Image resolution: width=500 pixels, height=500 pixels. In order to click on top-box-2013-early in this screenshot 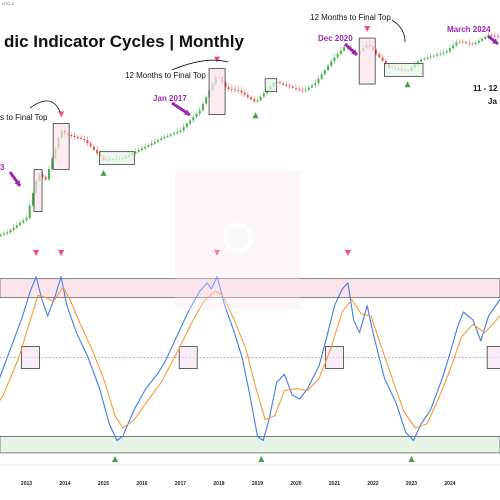, I will do `click(38, 190)`.